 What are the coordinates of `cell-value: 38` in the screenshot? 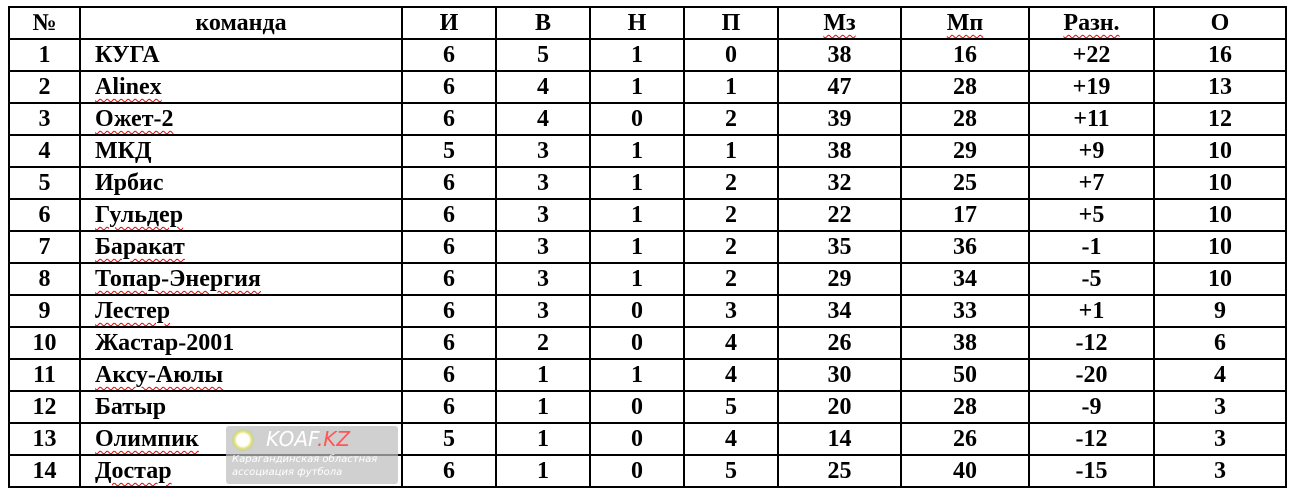 It's located at (839, 55).